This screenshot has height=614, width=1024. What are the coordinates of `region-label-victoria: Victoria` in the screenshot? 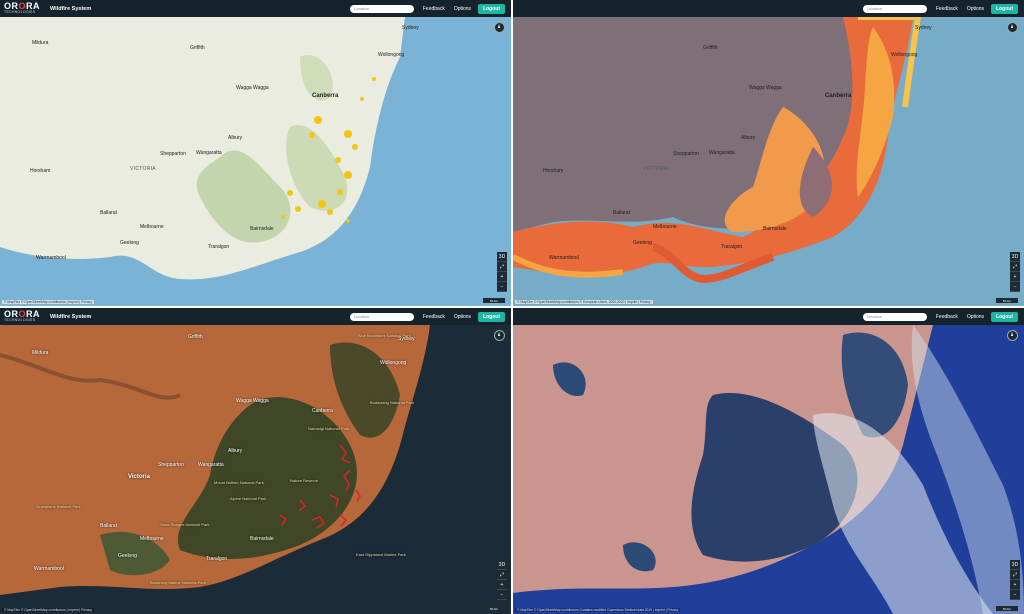 It's located at (139, 477).